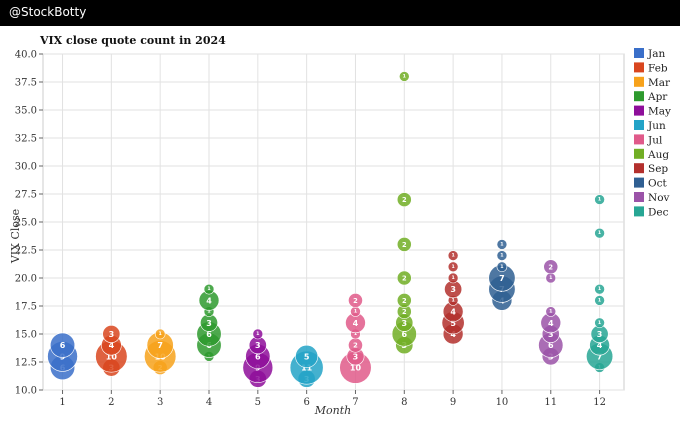  I want to click on legend-item-mar: Mar, so click(652, 82).